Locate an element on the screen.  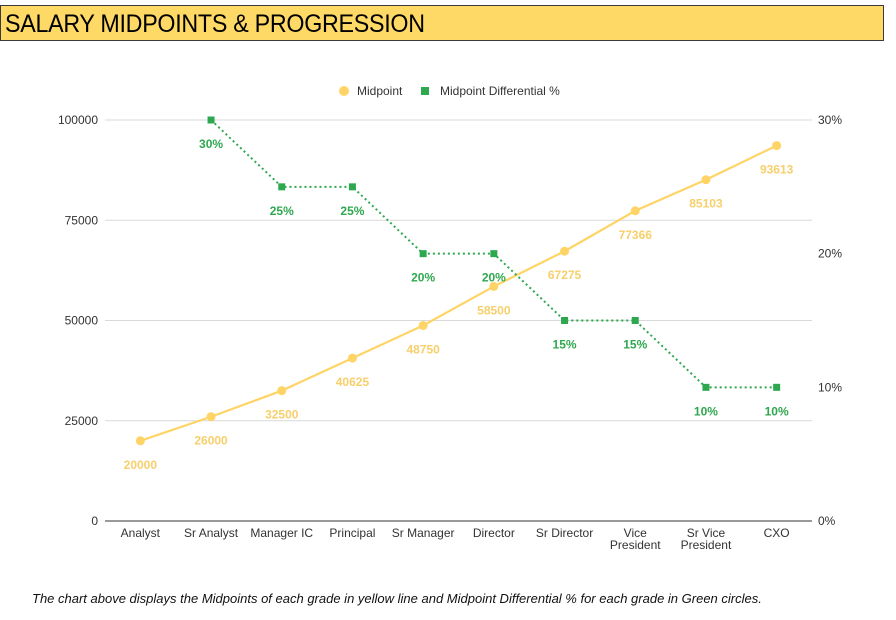
page-header: SALARY MIDPOINTS & PROGRESSION is located at coordinates (442, 23).